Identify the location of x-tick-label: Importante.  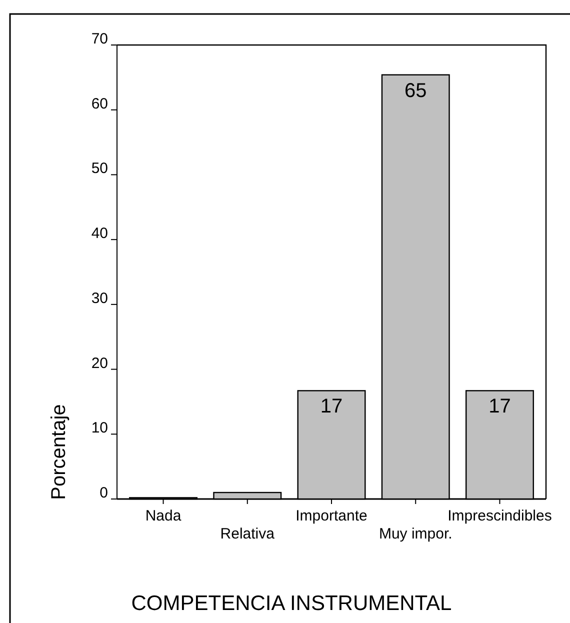
(332, 516).